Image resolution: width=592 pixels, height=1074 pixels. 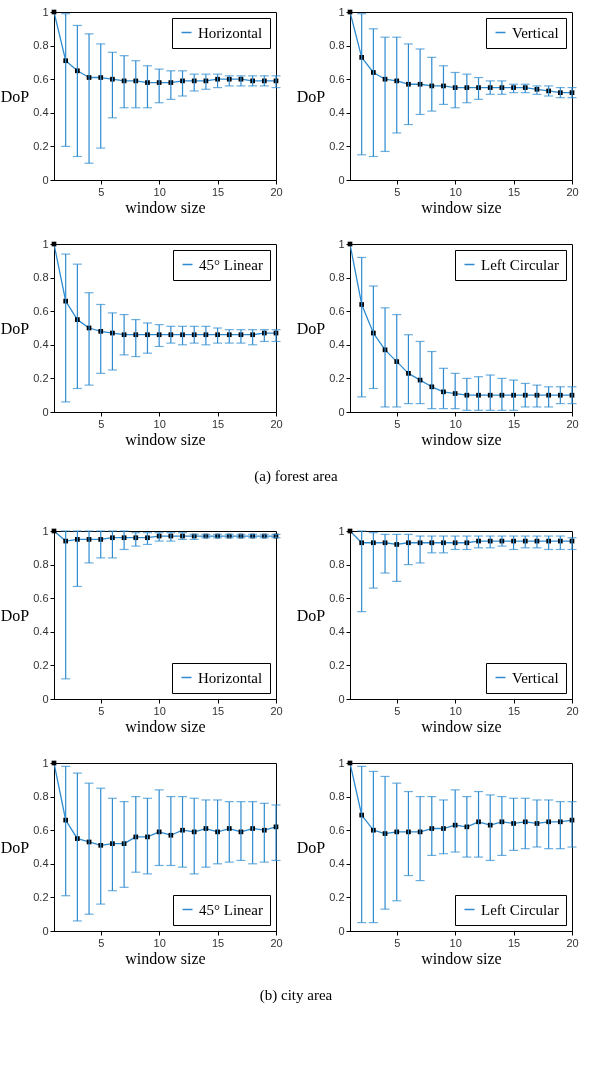 What do you see at coordinates (296, 995) in the screenshot?
I see `text: (b) city area` at bounding box center [296, 995].